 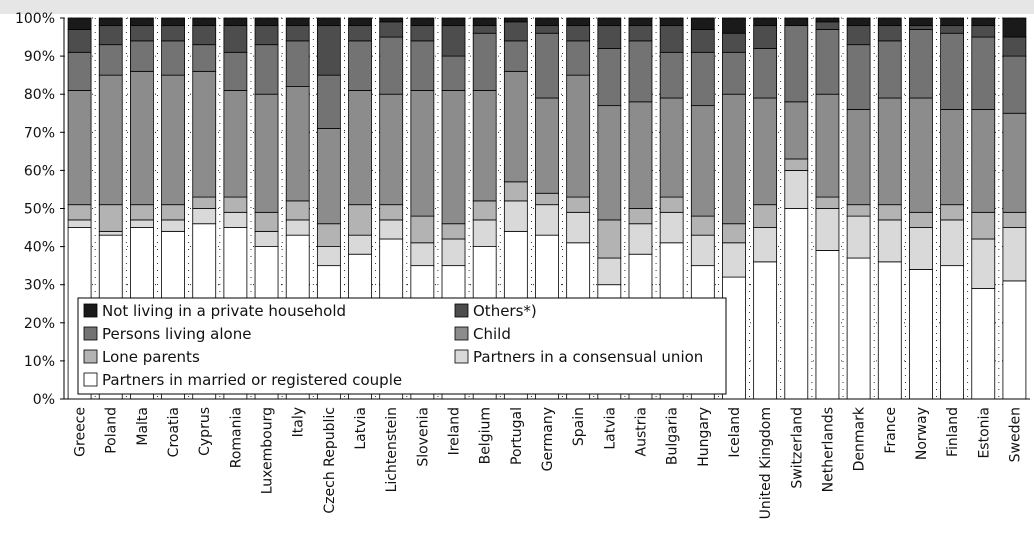 I want to click on y-tick-label: 10%, so click(x=39, y=362).